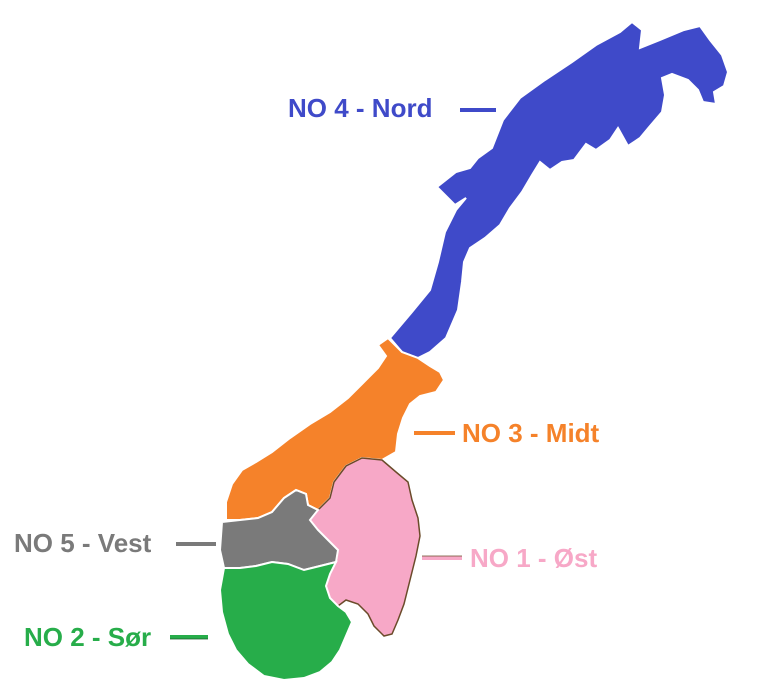  Describe the element at coordinates (83, 543) in the screenshot. I see `zone-label-no5: NO 5 - Vest` at that location.